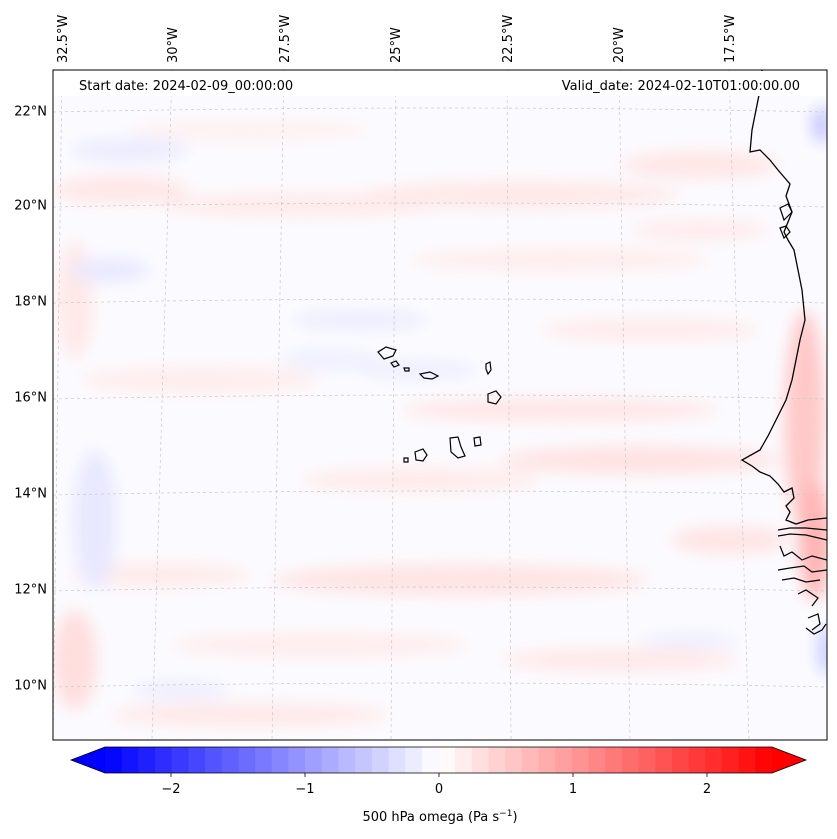 The height and width of the screenshot is (839, 837). Describe the element at coordinates (508, 39) in the screenshot. I see `lon-label-22-5w: 22.5°W` at that location.